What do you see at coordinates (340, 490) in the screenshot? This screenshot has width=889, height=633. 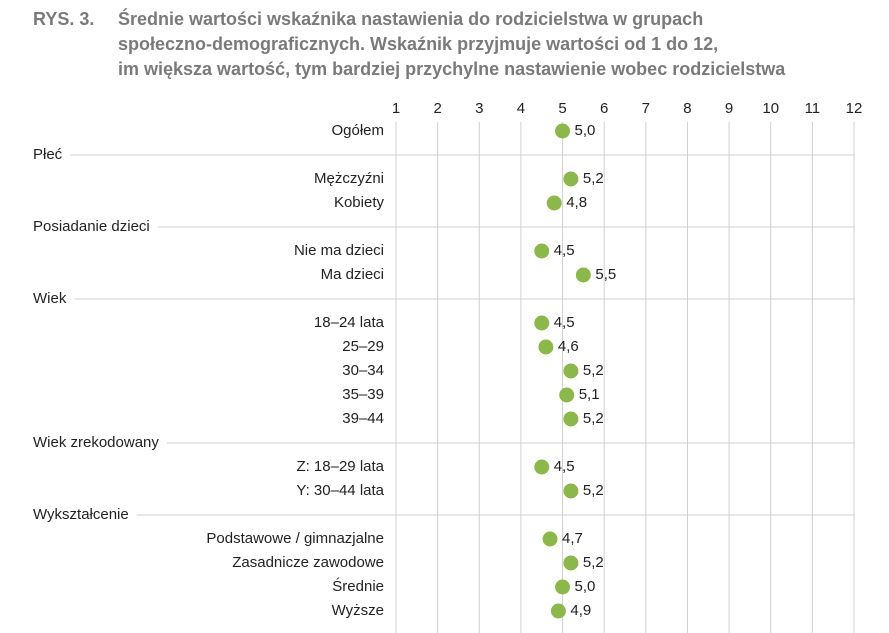 I see `category-label: Y: 30–44 lata` at bounding box center [340, 490].